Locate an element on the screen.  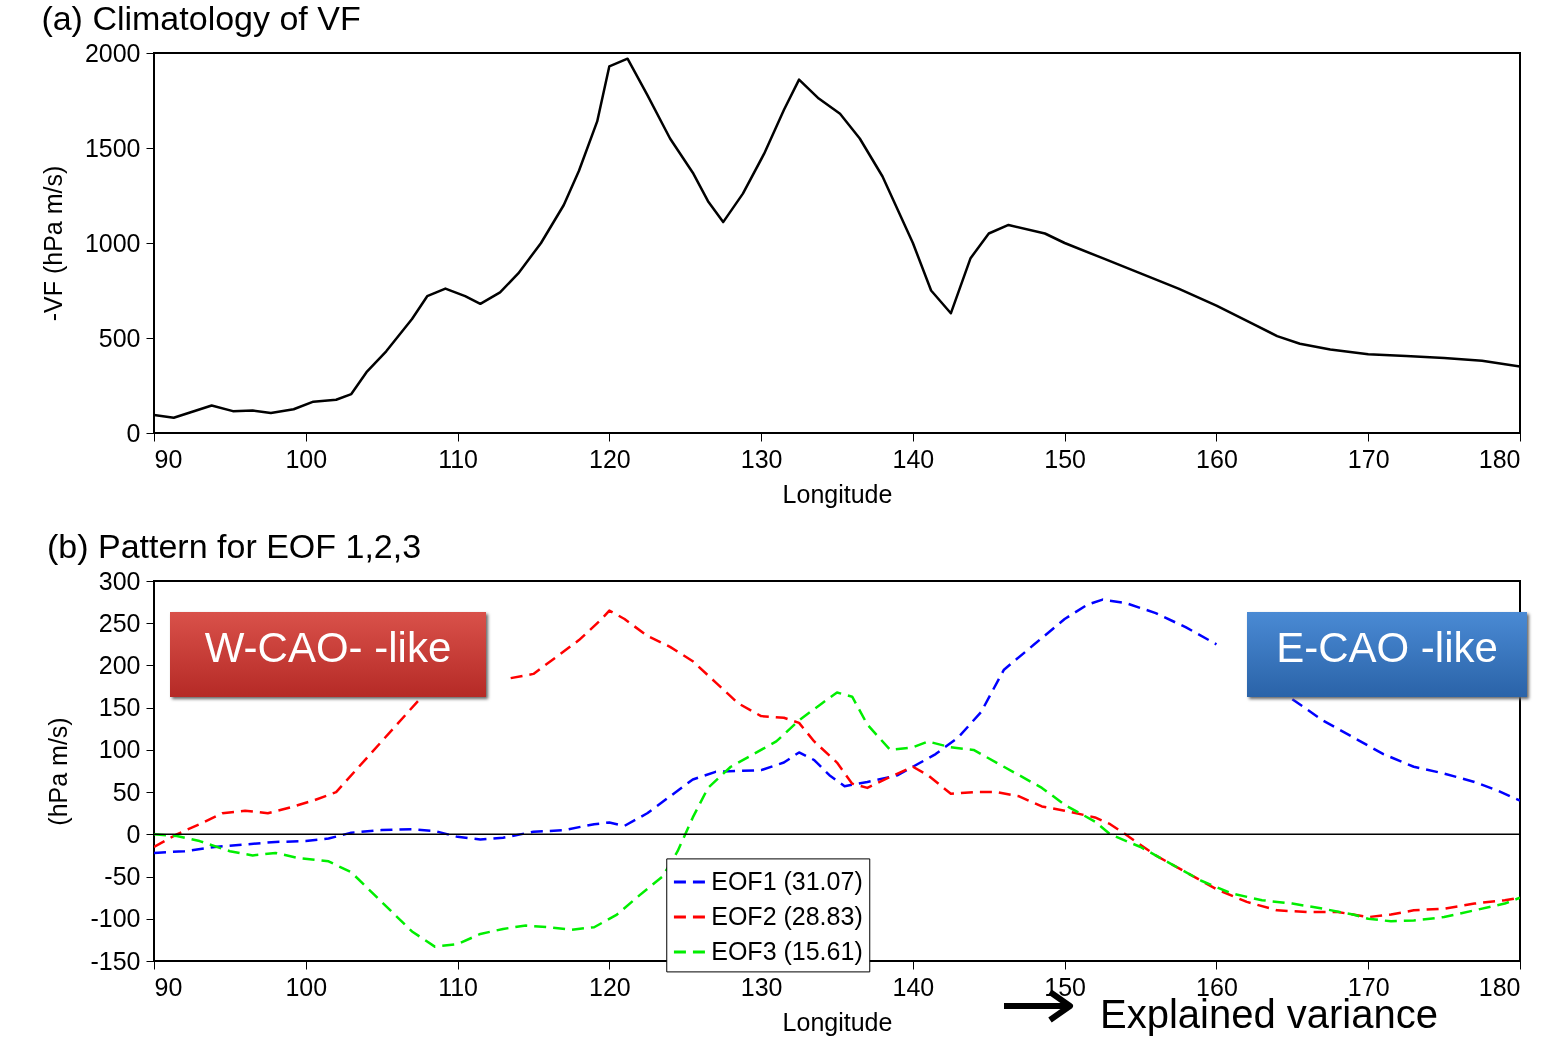
y-tick-label: 150 is located at coordinates (119, 707).